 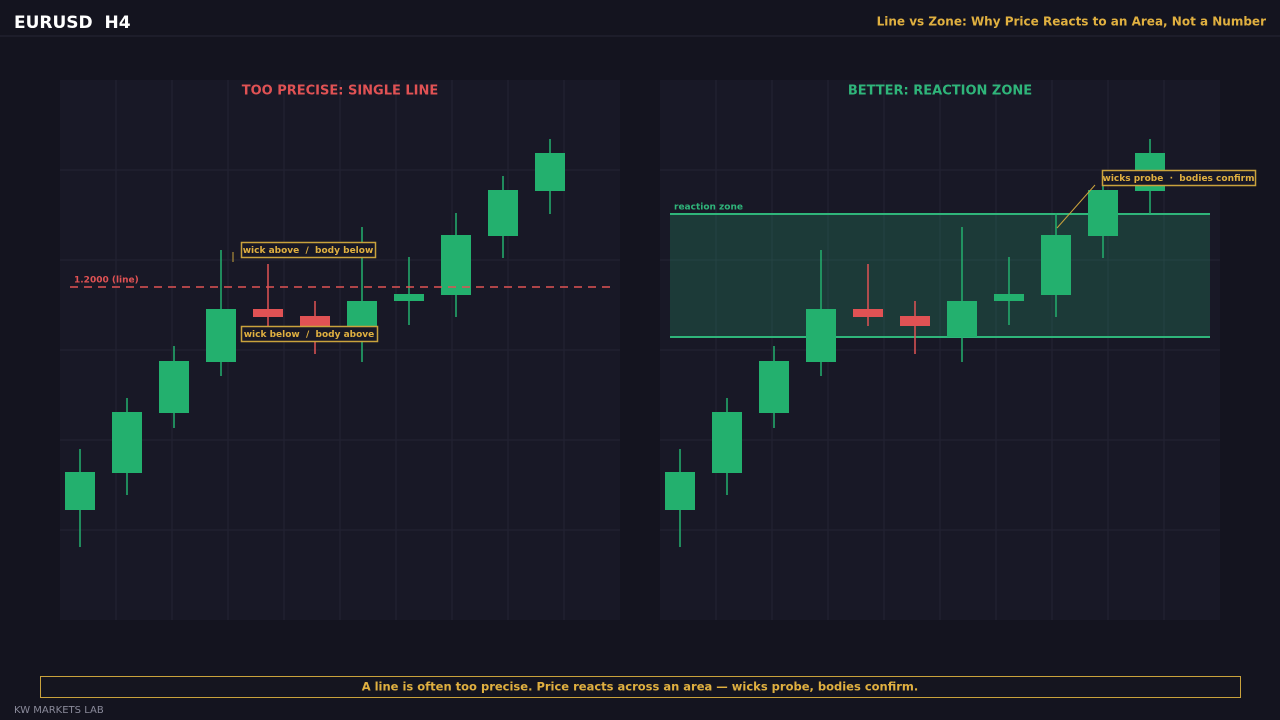 I want to click on annotation: wick above / body below, so click(x=308, y=251).